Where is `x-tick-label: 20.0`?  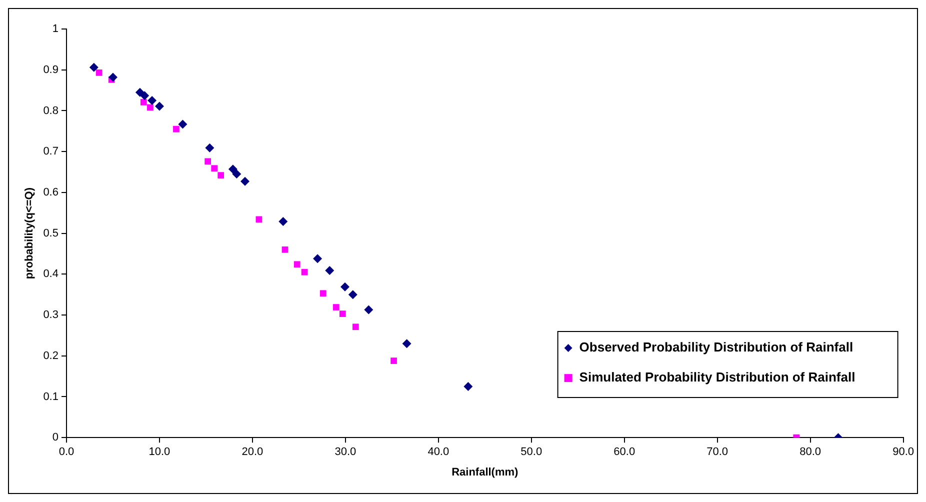
x-tick-label: 20.0 is located at coordinates (253, 452).